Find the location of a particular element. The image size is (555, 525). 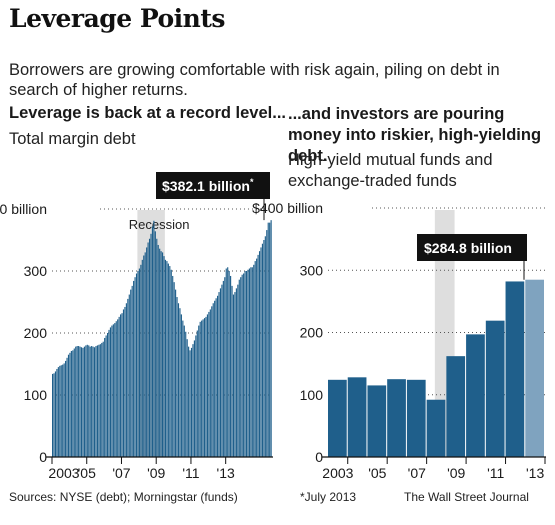

x-tick-label: '07 is located at coordinates (417, 473).